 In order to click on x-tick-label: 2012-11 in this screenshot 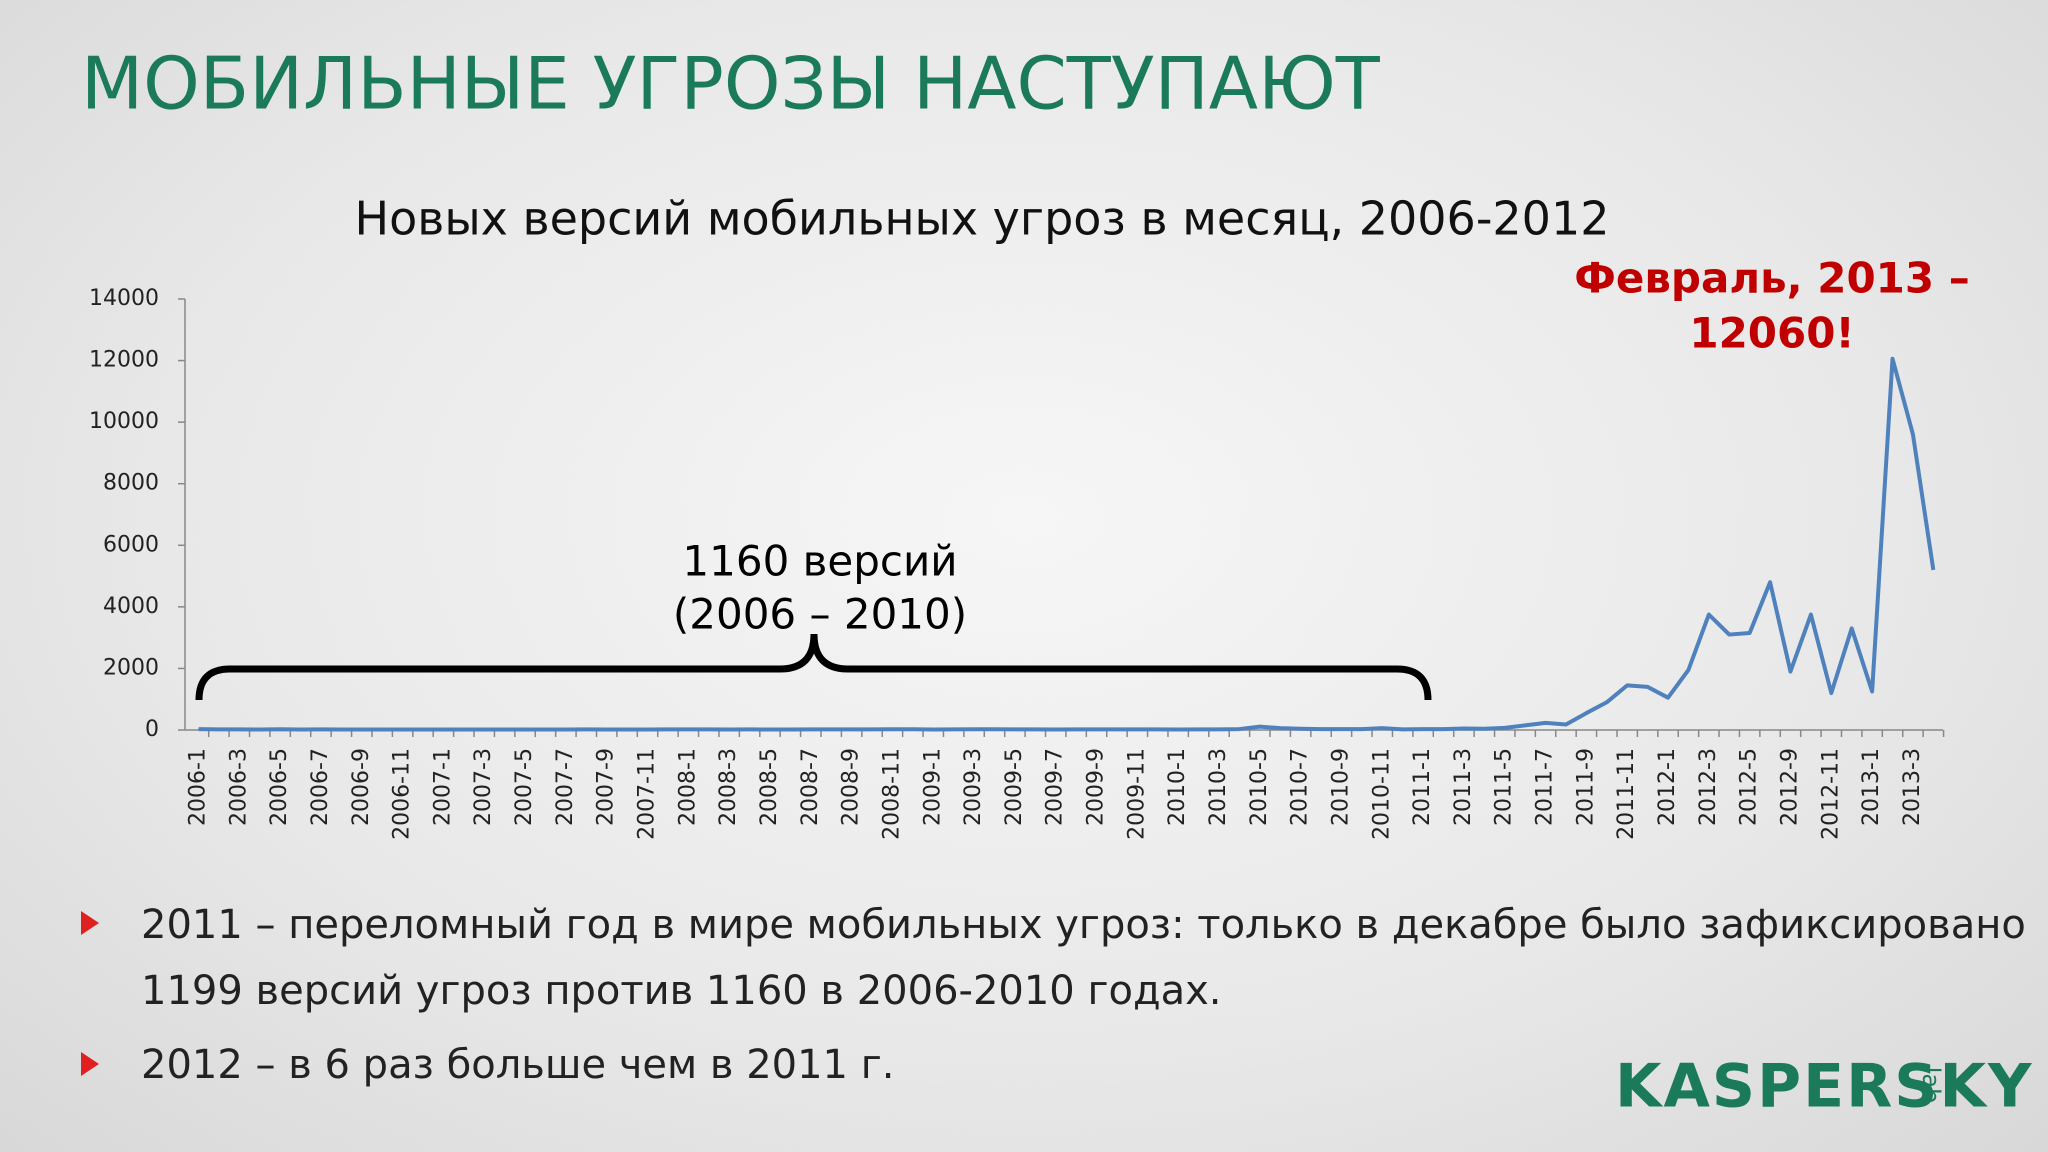, I will do `click(1830, 794)`.